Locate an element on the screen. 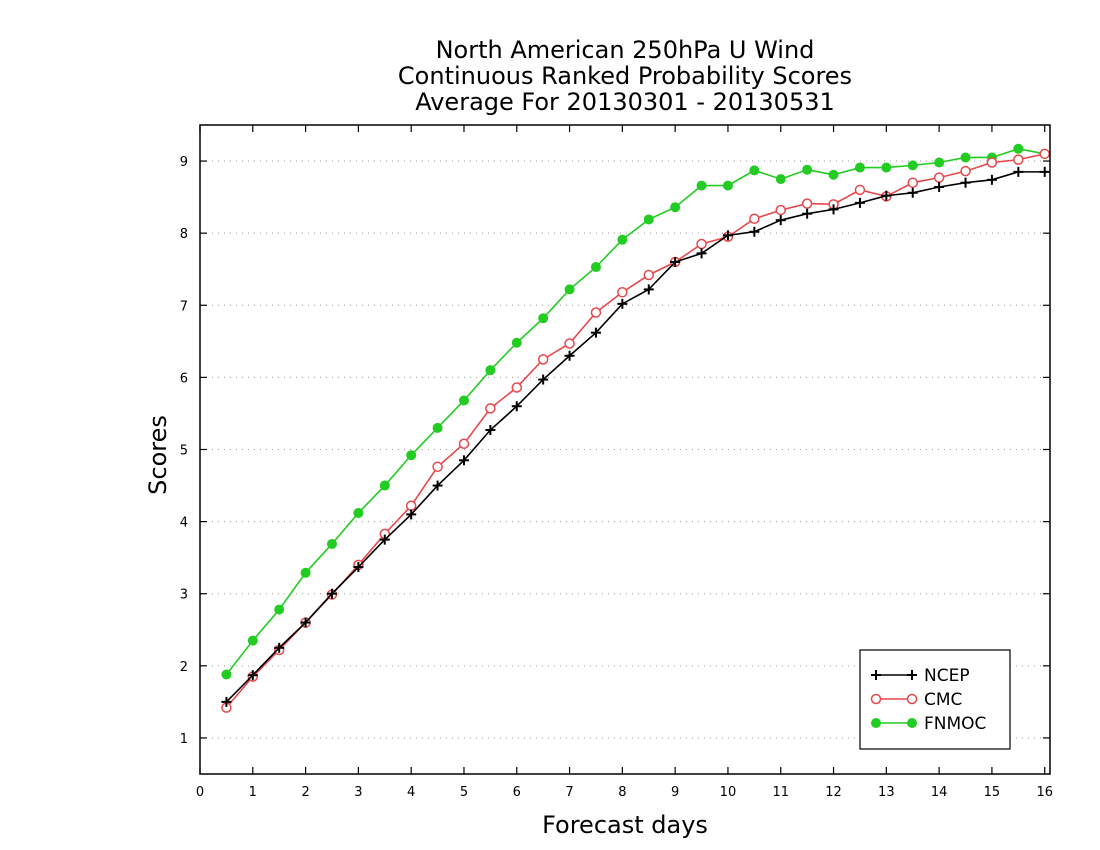 The image size is (1100, 850). y-tick-label: 4 is located at coordinates (184, 523).